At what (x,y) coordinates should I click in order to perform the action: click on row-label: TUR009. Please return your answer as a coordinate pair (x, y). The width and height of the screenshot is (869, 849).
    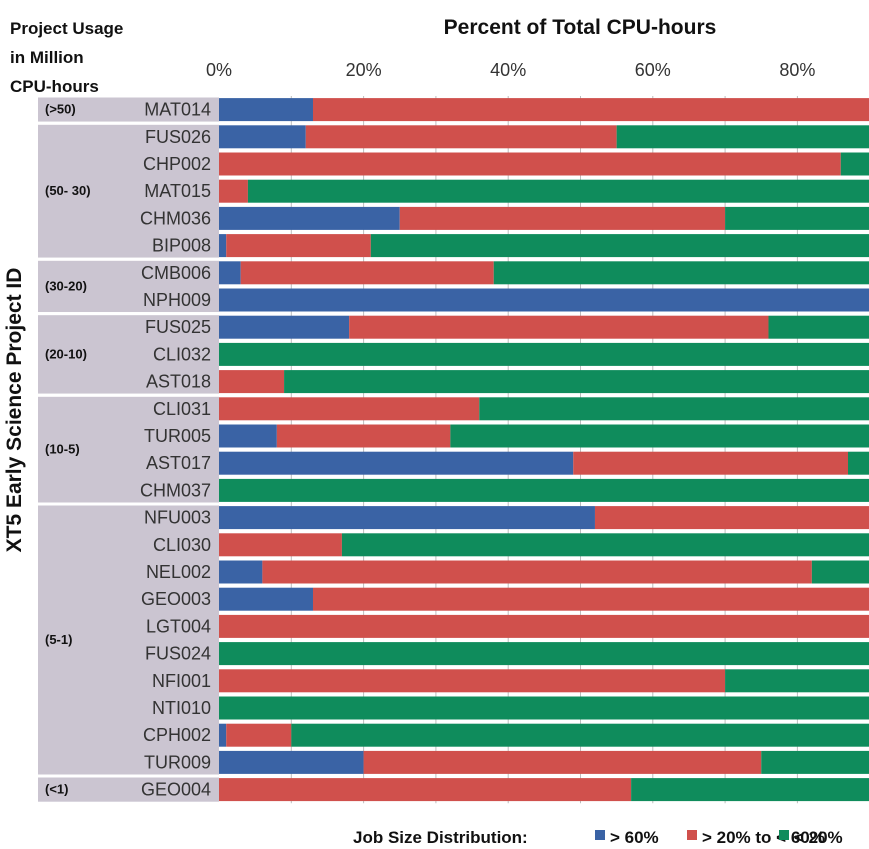
    Looking at the image, I should click on (177, 762).